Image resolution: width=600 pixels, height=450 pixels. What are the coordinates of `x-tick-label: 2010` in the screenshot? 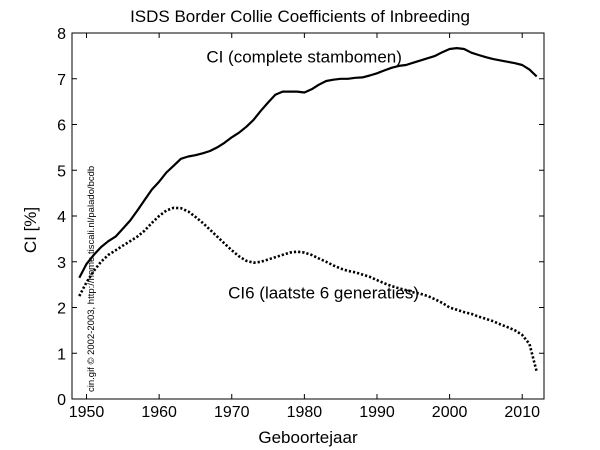 It's located at (522, 412).